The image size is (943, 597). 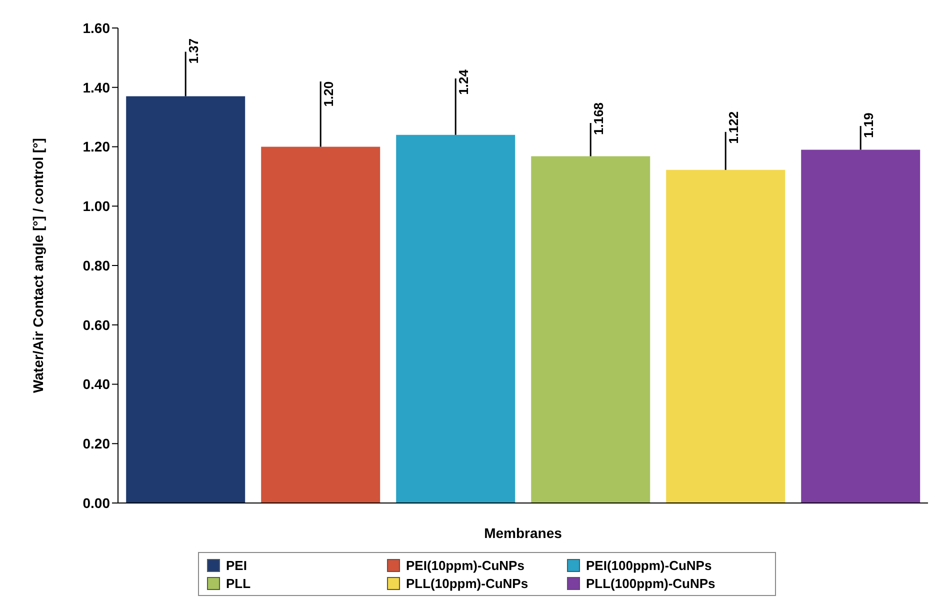 I want to click on y-tick-label: 1.00, so click(x=96, y=206).